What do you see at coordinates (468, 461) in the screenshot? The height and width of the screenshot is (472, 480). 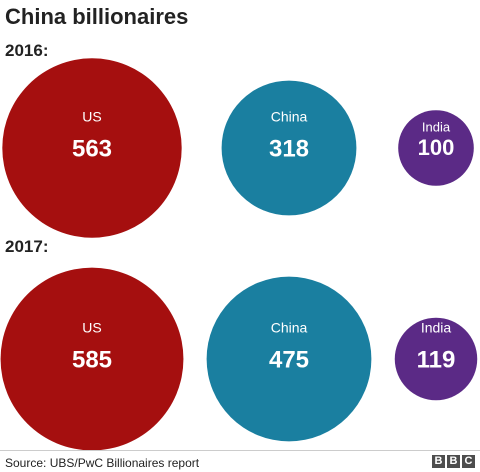 I see `logo-letter: C` at bounding box center [468, 461].